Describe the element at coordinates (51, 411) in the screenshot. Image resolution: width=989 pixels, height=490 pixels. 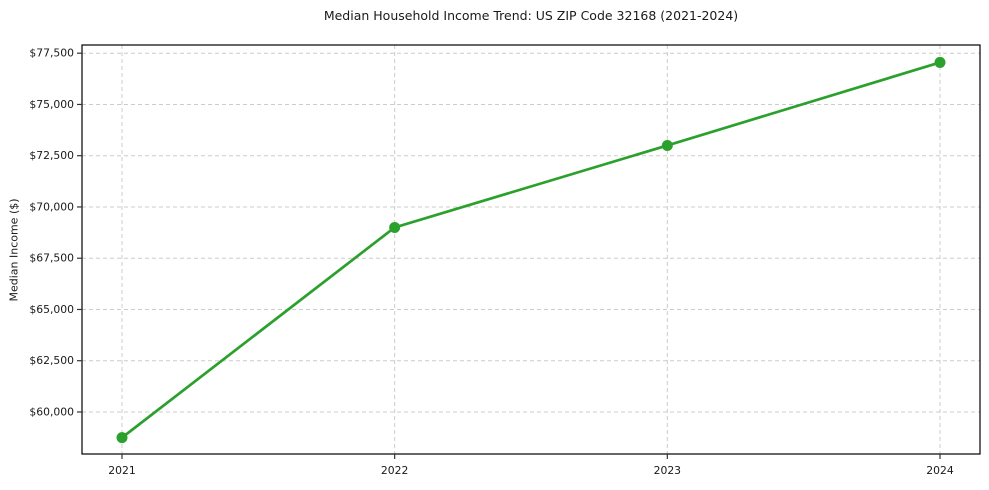
I see `y-tick-label: $60,000` at that location.